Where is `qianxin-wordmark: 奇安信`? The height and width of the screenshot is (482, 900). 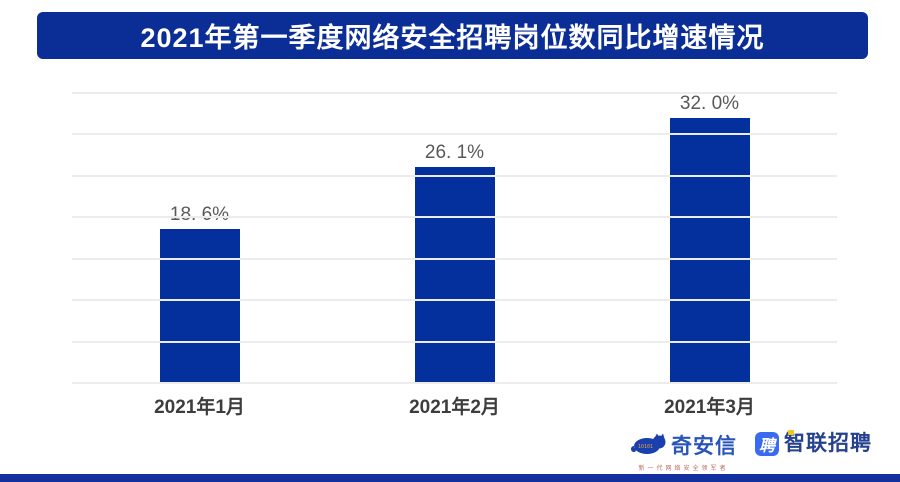 qianxin-wordmark: 奇安信 is located at coordinates (704, 446).